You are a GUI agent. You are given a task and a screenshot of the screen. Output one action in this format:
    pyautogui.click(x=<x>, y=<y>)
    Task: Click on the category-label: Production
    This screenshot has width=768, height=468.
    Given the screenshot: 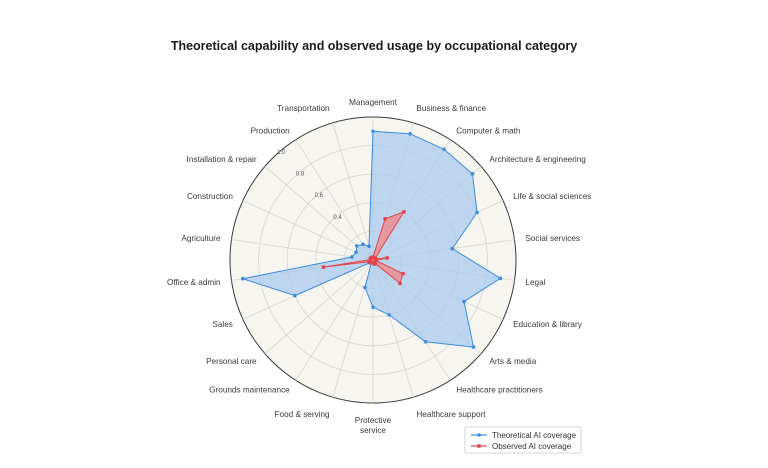 What is the action you would take?
    pyautogui.click(x=271, y=130)
    